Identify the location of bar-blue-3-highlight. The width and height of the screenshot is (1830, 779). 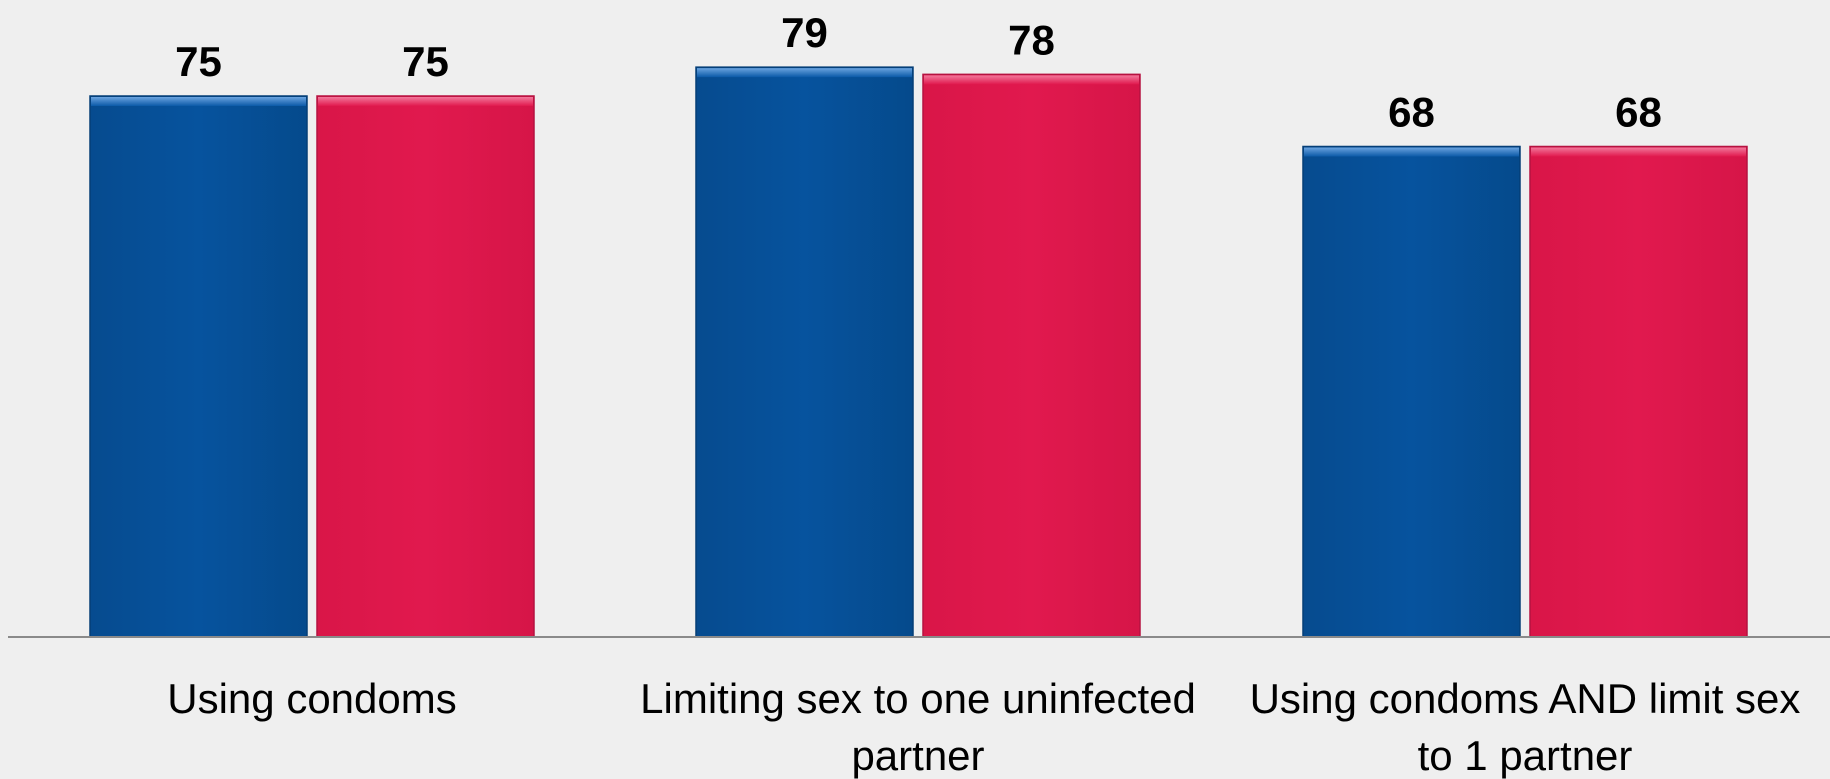
(1411, 152).